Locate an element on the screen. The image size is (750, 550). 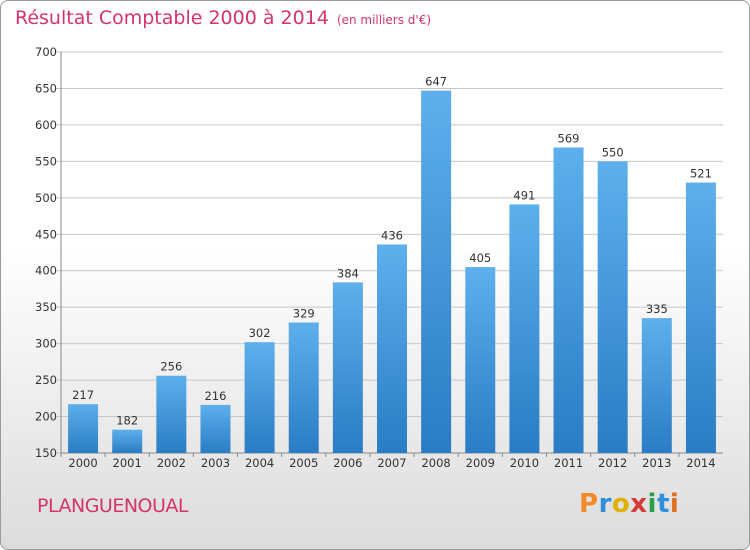
data-label: 256 is located at coordinates (171, 367).